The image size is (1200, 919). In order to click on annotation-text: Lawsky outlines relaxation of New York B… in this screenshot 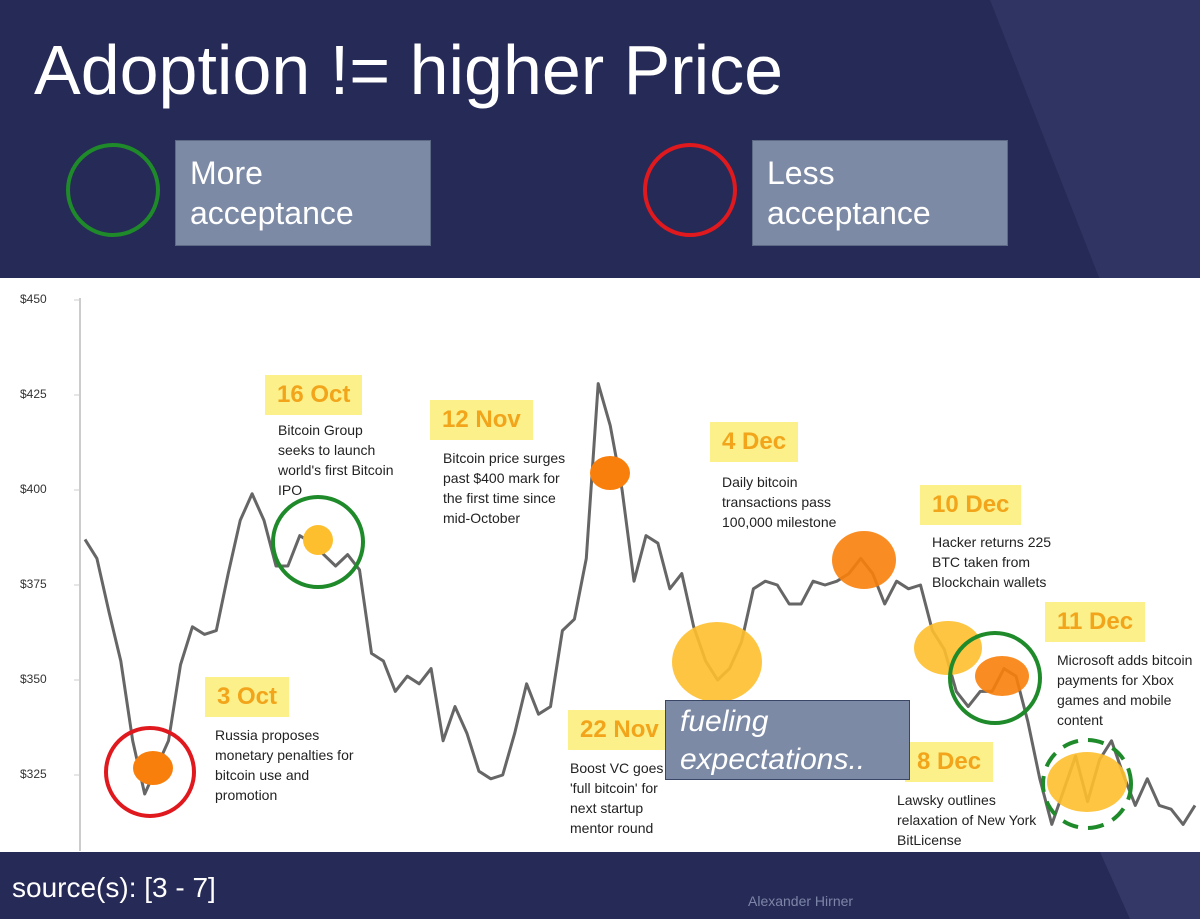, I will do `click(967, 820)`.